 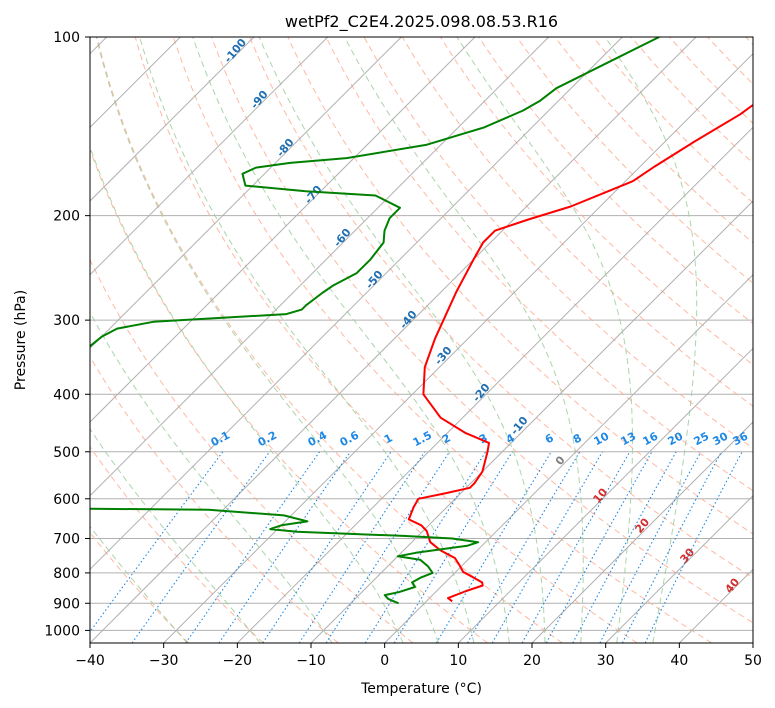 What do you see at coordinates (679, 661) in the screenshot?
I see `x-tick-label: 40` at bounding box center [679, 661].